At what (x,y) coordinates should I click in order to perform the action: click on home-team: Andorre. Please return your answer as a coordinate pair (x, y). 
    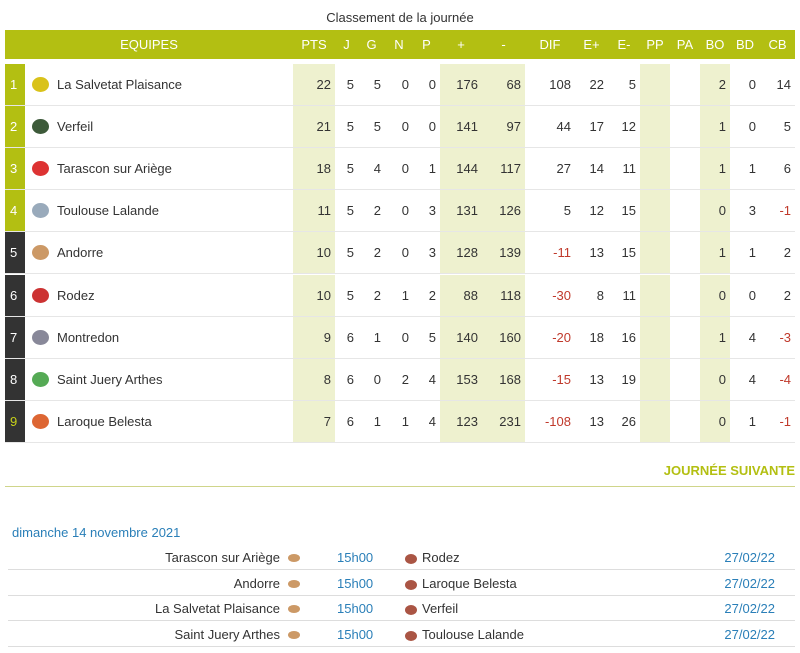
    Looking at the image, I should click on (256, 583).